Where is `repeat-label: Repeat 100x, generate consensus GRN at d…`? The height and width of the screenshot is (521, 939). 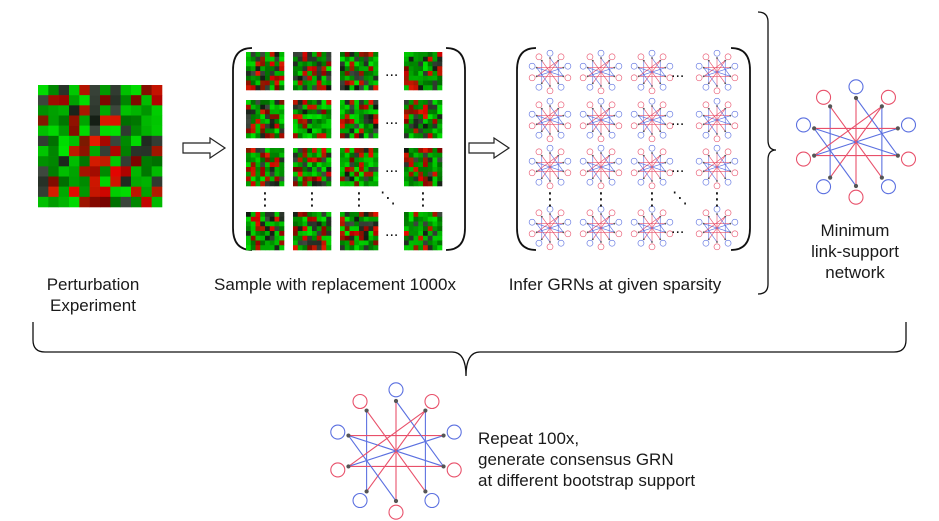
repeat-label: Repeat 100x, generate consensus GRN at d… is located at coordinates (586, 459).